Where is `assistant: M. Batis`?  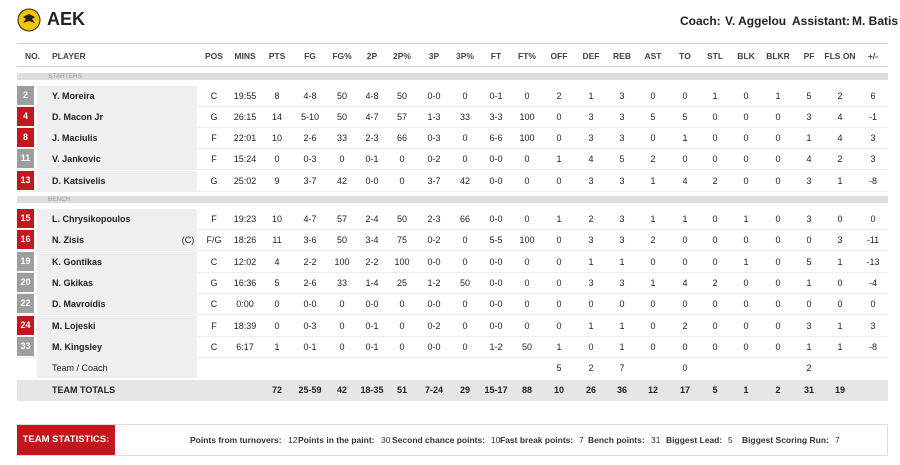
assistant: M. Batis is located at coordinates (875, 21).